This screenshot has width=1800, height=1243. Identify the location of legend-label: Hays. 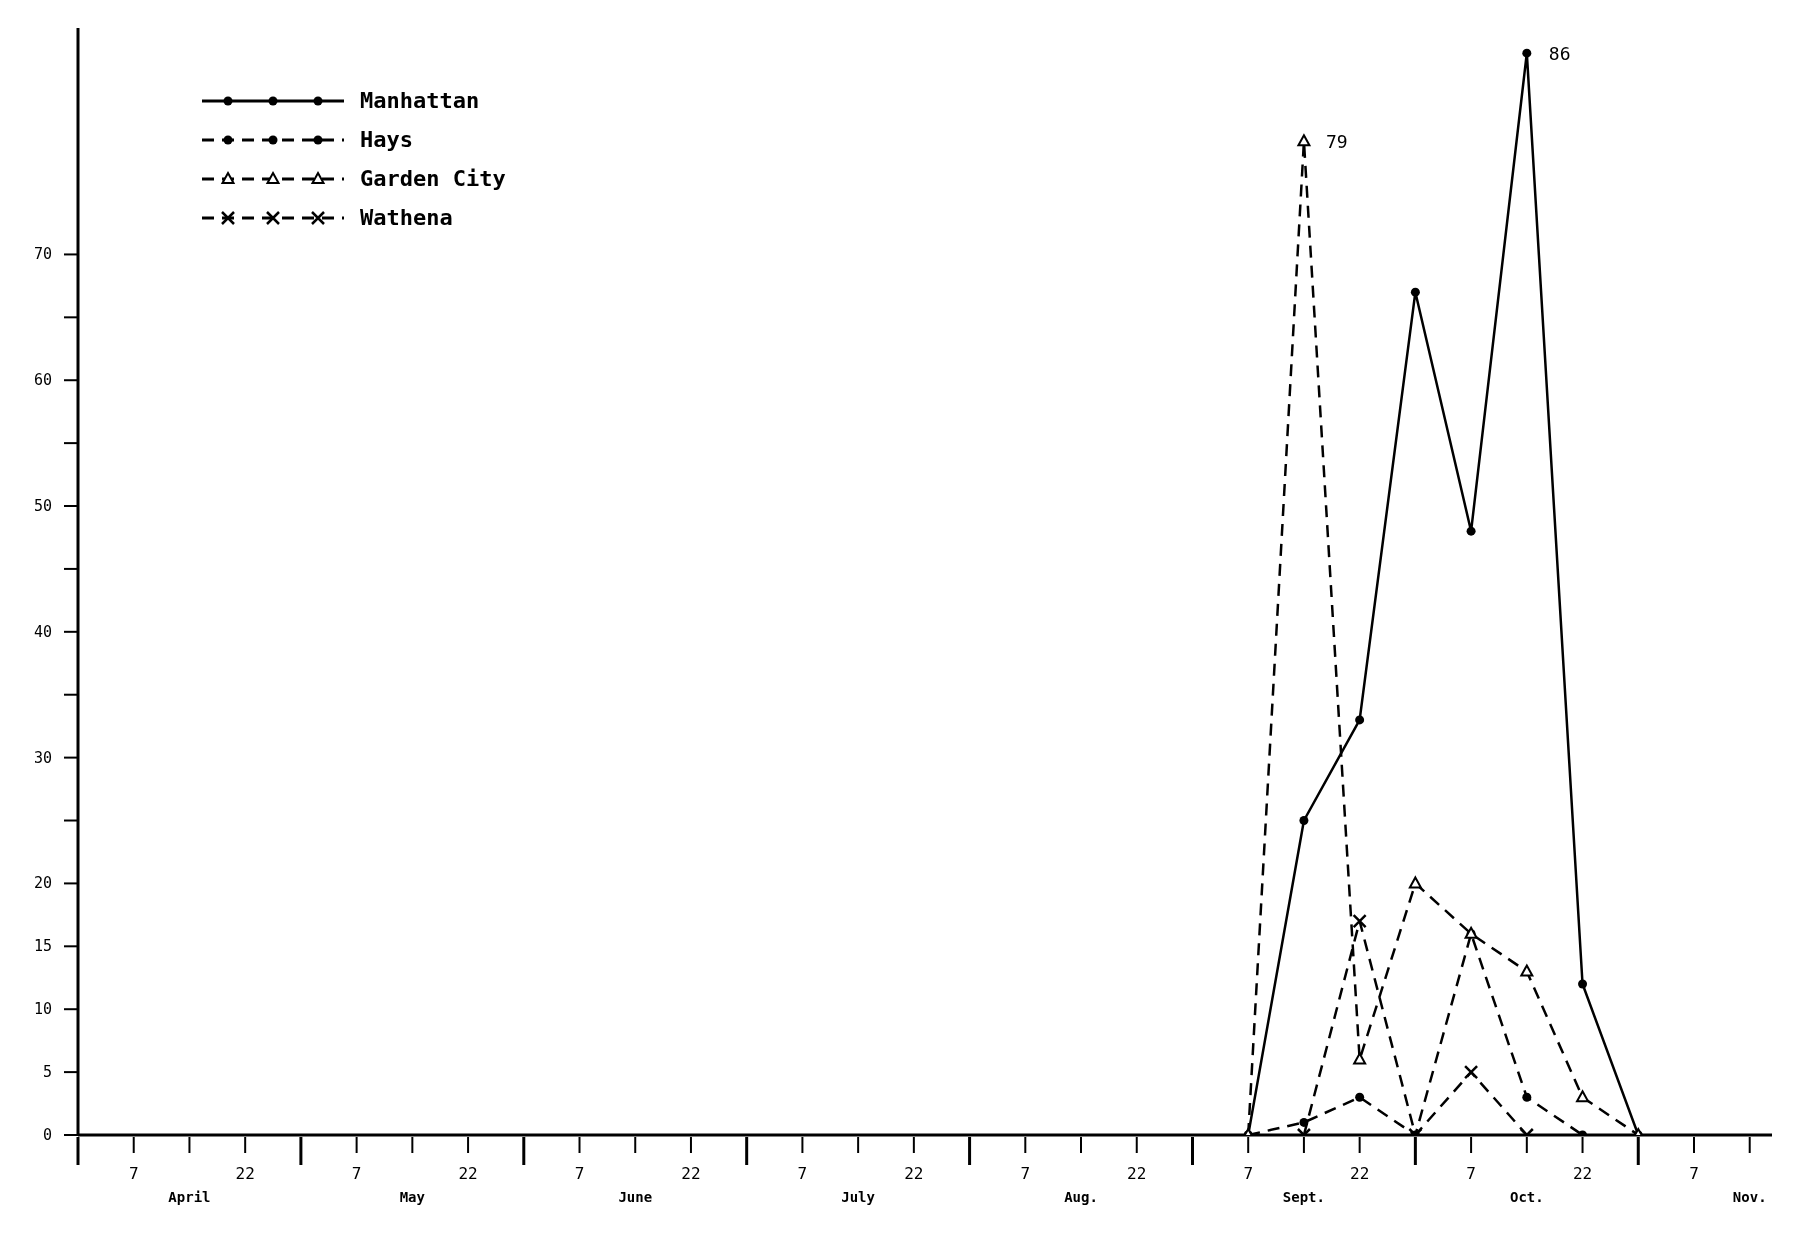
(386, 139).